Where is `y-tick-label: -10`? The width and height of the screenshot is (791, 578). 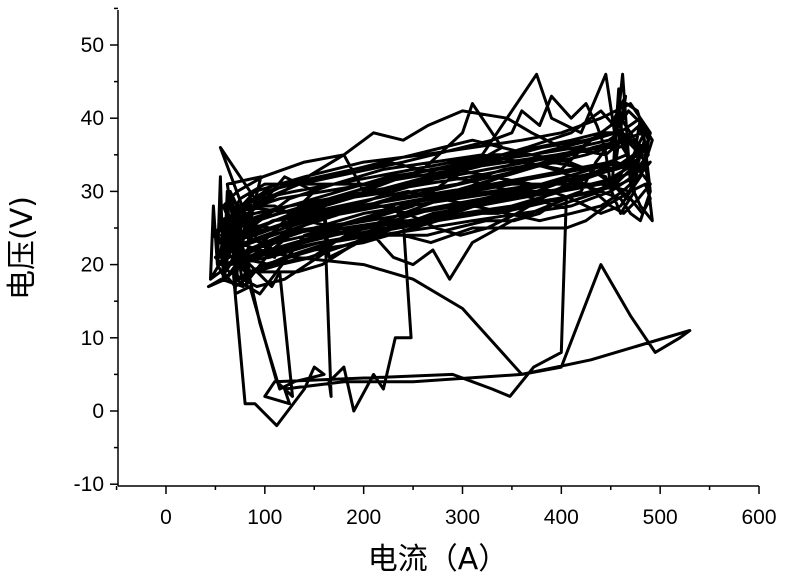 y-tick-label: -10 is located at coordinates (89, 484).